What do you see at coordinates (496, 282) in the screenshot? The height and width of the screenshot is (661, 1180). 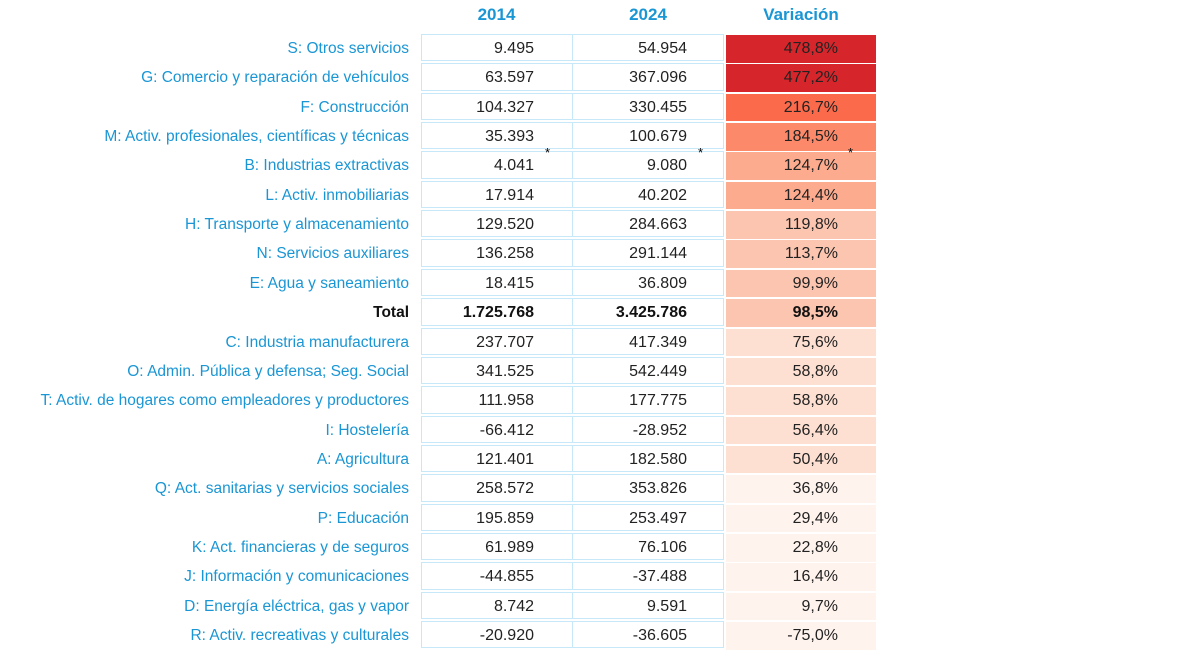 I see `cell-2014: 18.415` at bounding box center [496, 282].